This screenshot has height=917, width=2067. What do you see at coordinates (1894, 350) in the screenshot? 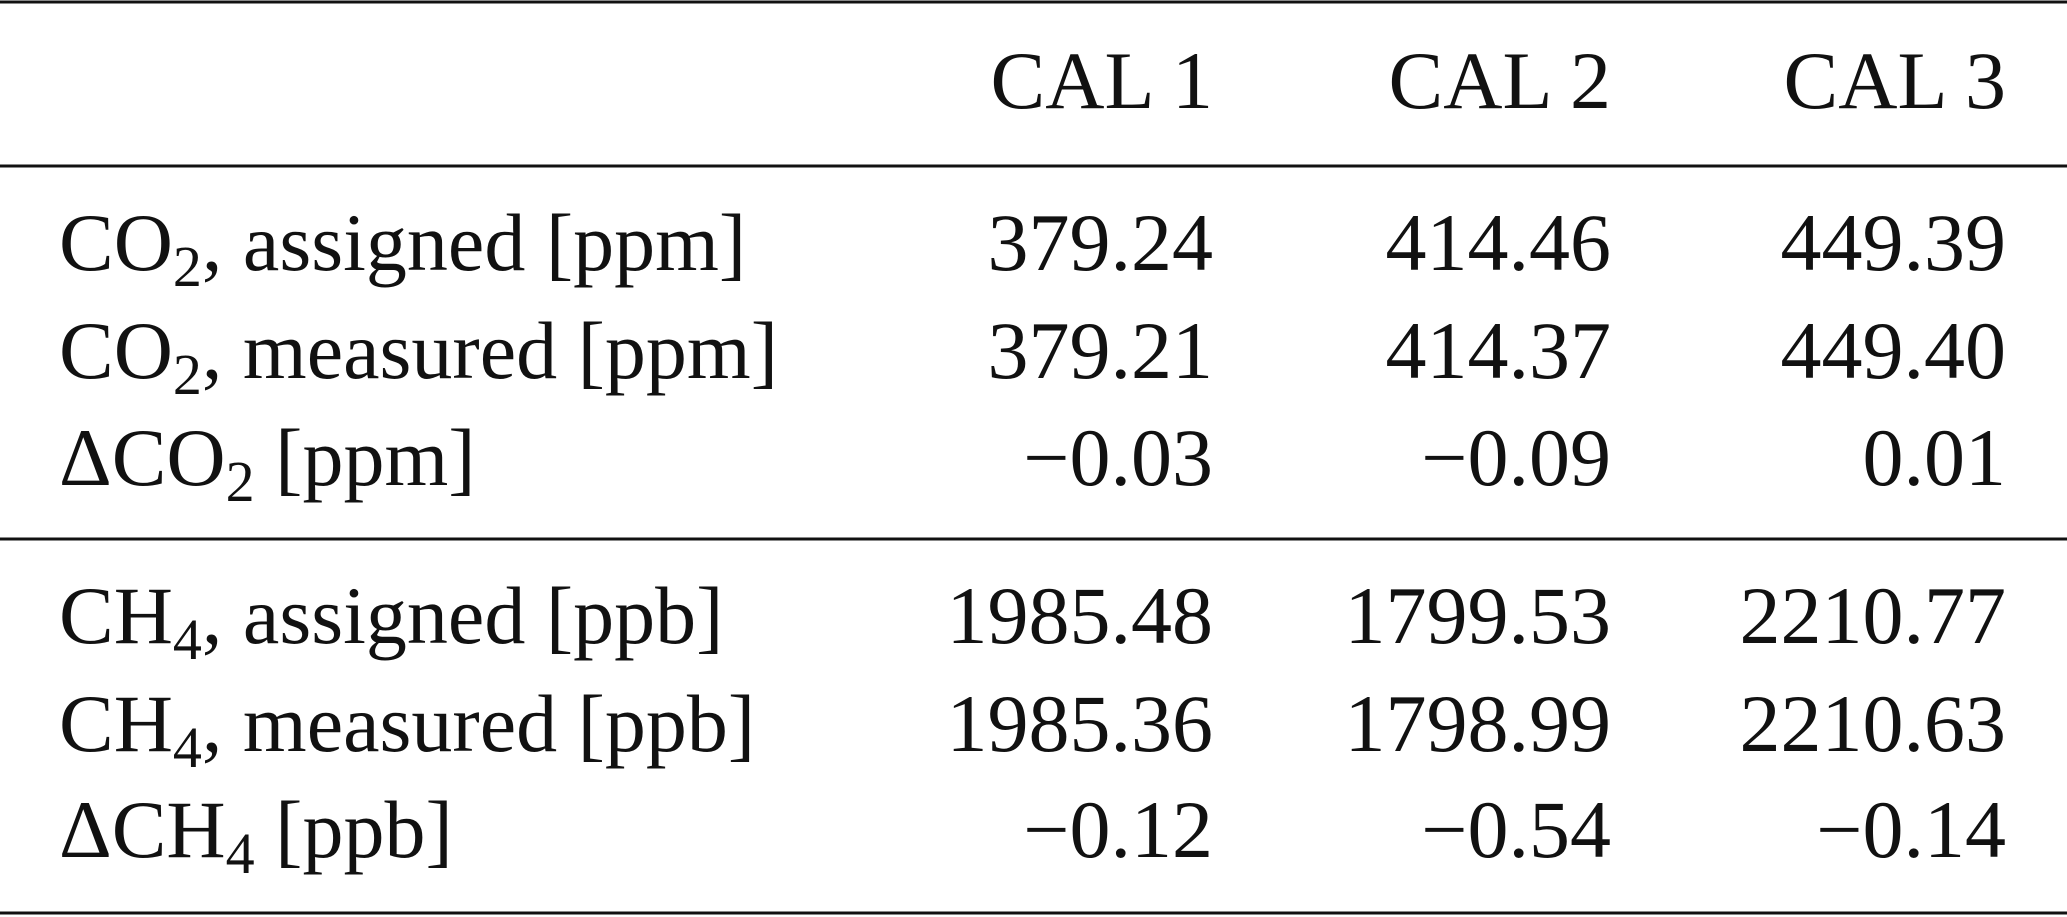
I see `cell: 449.40` at bounding box center [1894, 350].